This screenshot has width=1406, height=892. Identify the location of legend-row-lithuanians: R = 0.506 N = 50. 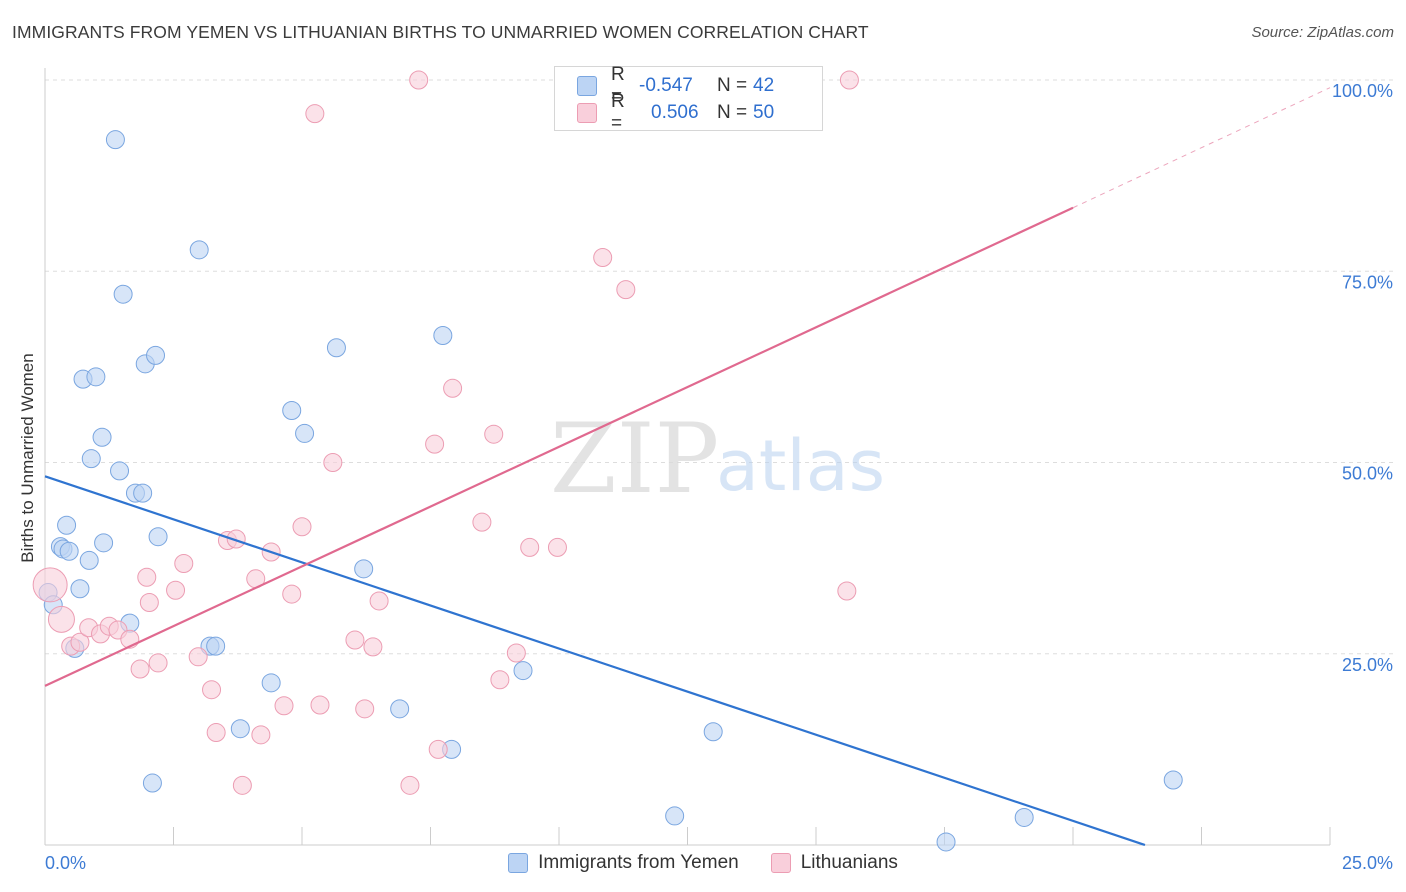
(676, 112).